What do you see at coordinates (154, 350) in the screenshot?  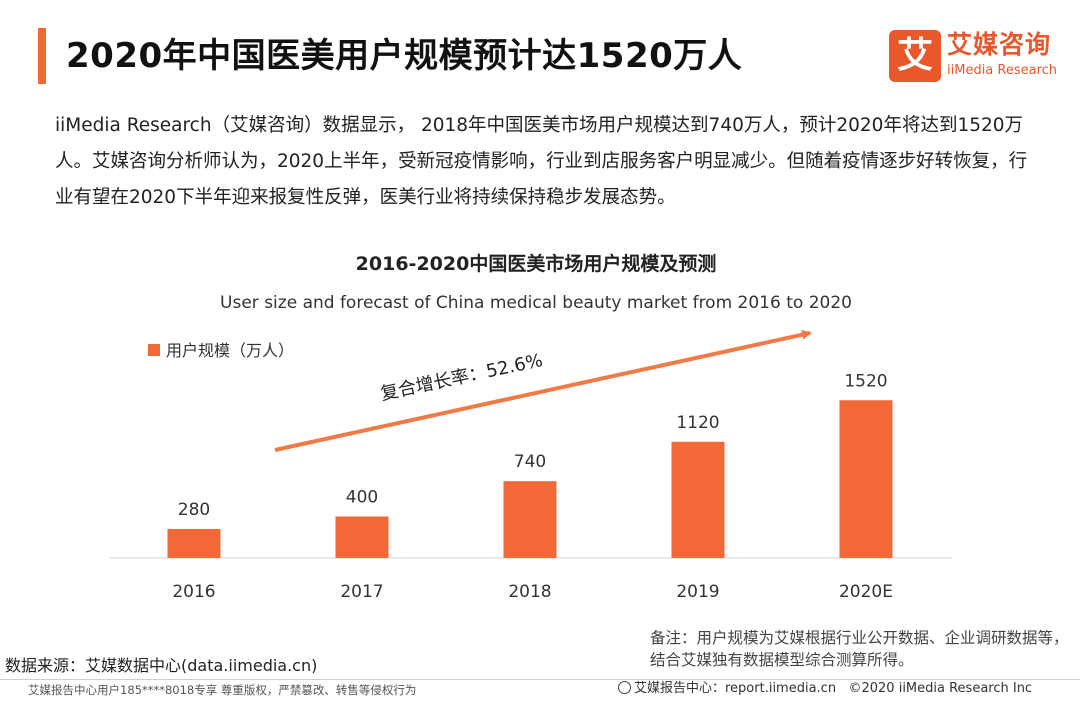 I see `legend-swatch` at bounding box center [154, 350].